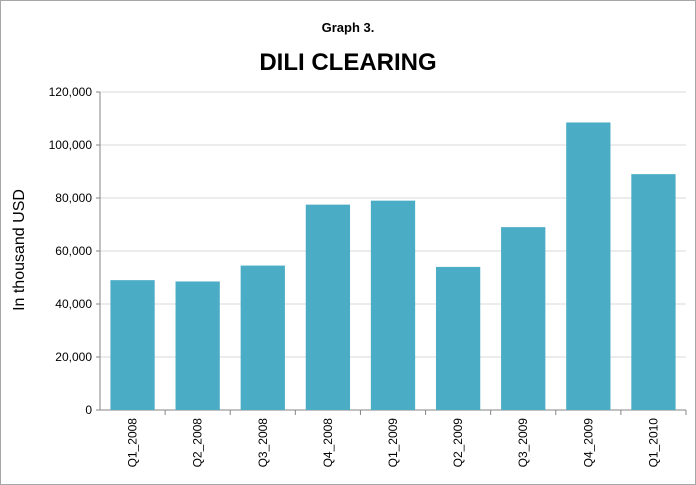  I want to click on x-tick-label: Q3_2008, so click(263, 443).